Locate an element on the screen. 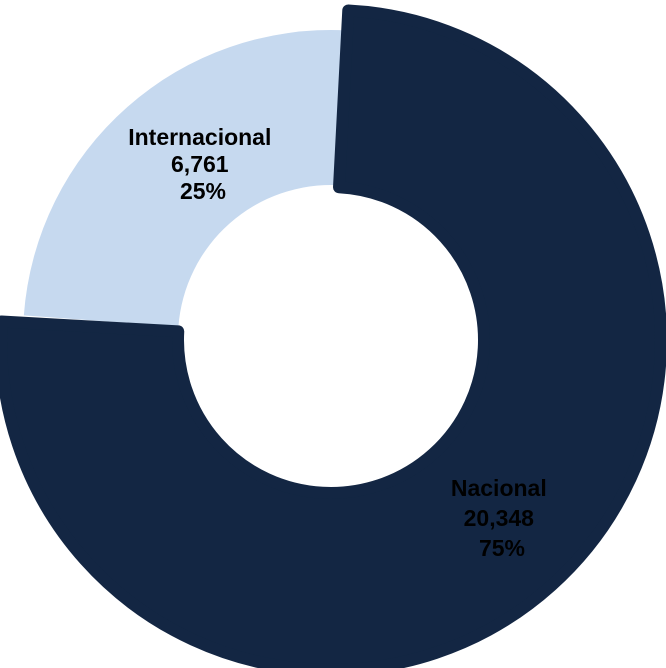  label-internacional-percent: 25% is located at coordinates (203, 191).